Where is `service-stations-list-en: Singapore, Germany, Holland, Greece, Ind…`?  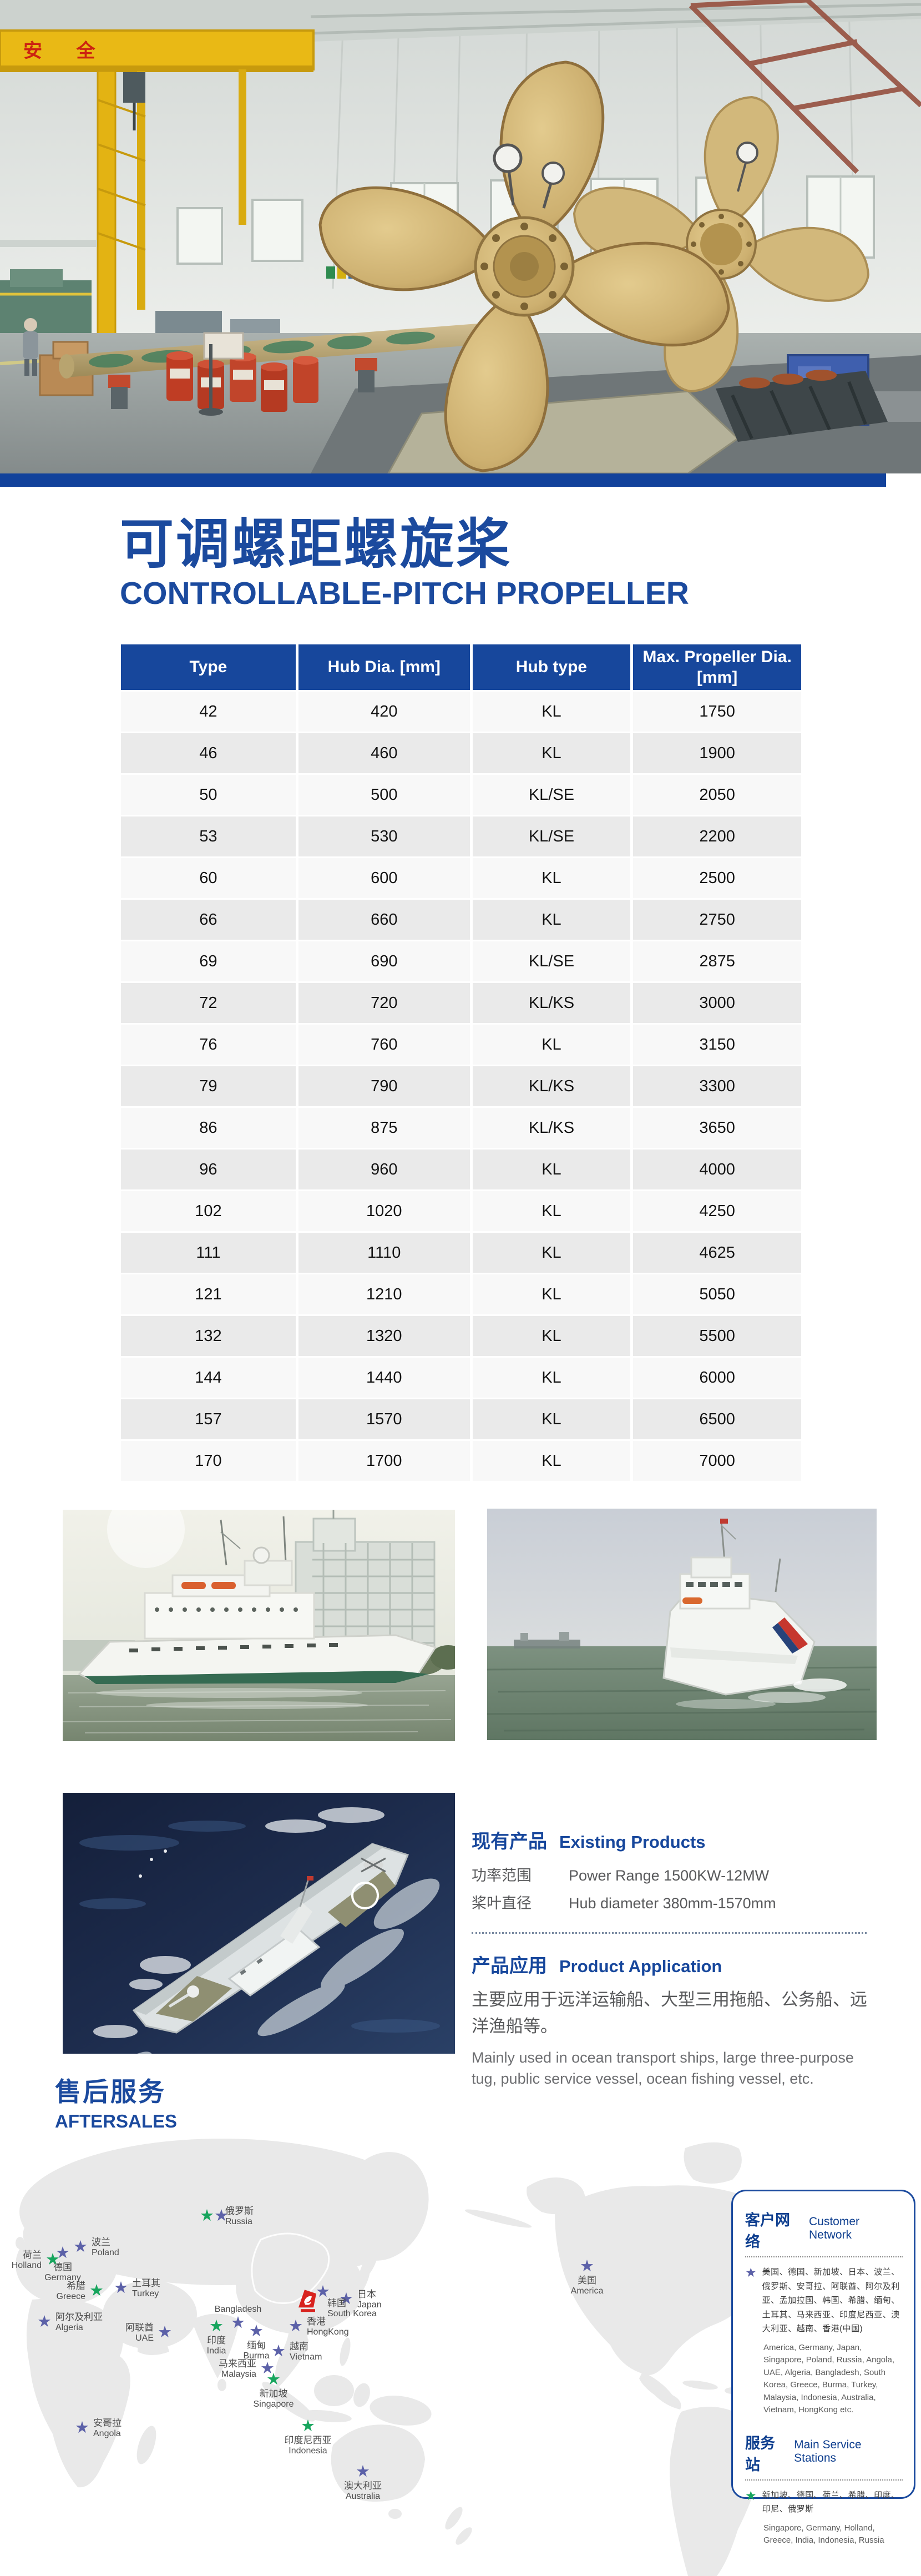
service-stations-list-en: Singapore, Germany, Holland, Greece, Ind… is located at coordinates (823, 2534).